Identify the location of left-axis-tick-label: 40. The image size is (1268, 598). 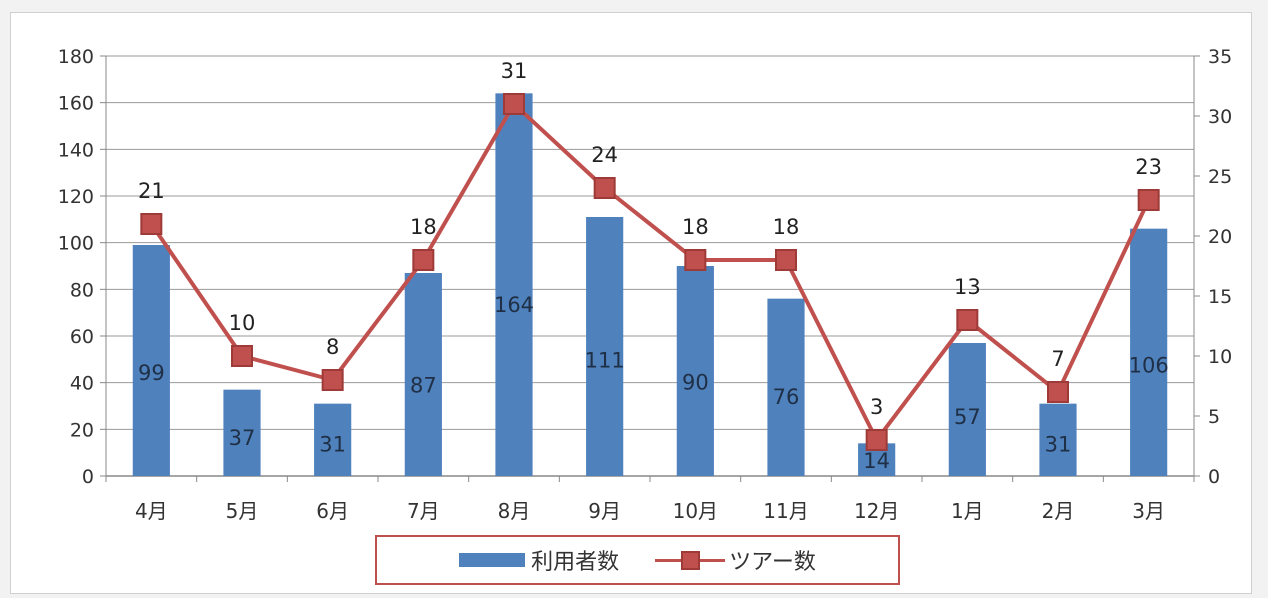
(82, 384).